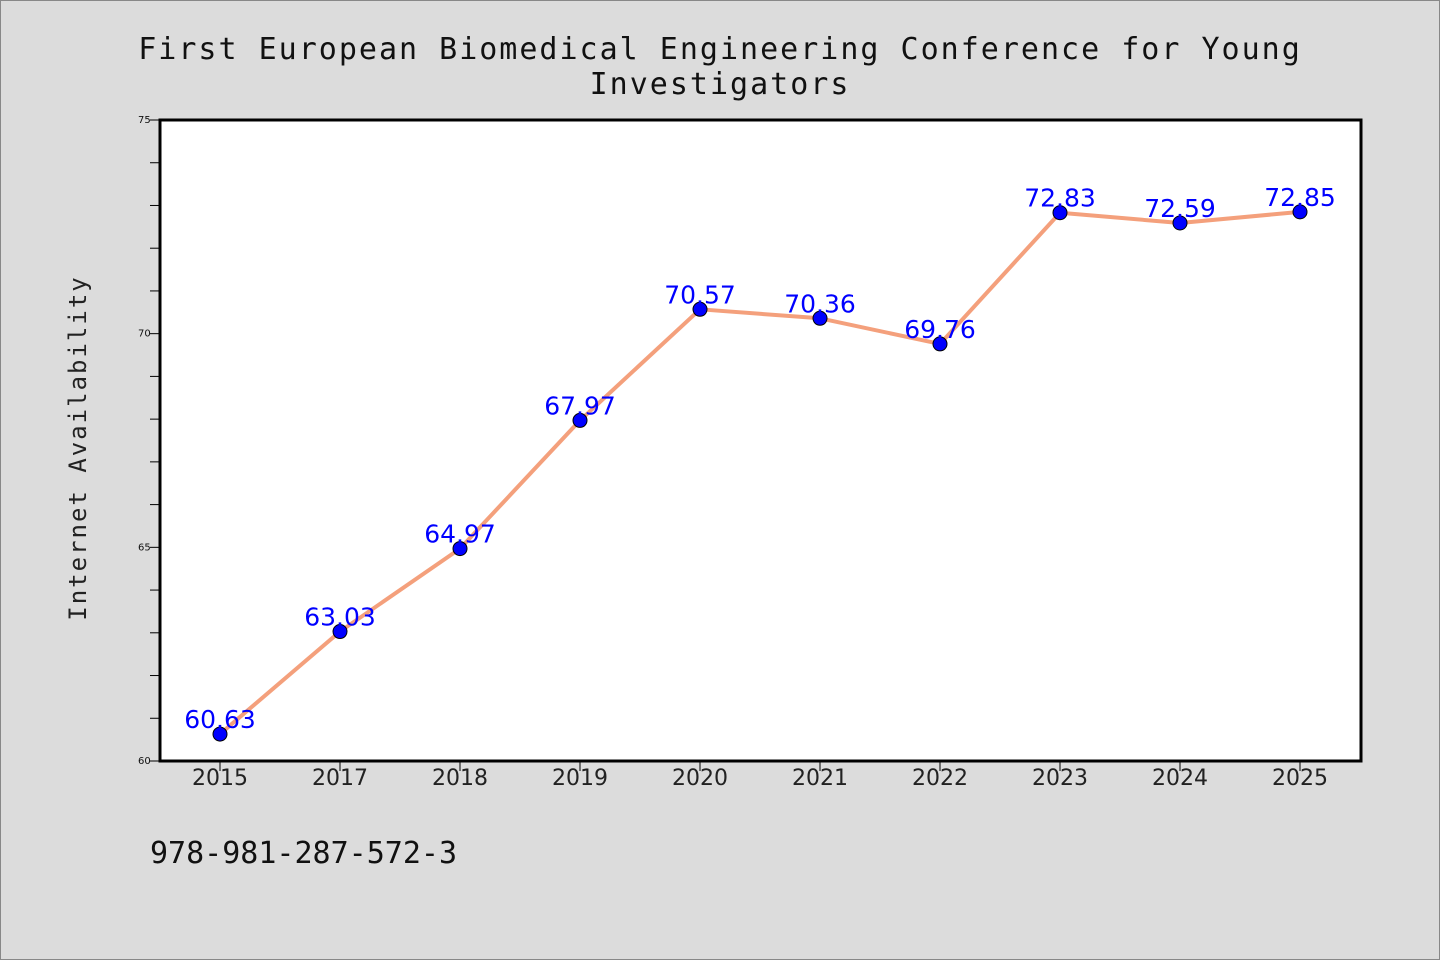 This screenshot has width=1440, height=960. Describe the element at coordinates (144, 761) in the screenshot. I see `y-tick-label: 60` at that location.